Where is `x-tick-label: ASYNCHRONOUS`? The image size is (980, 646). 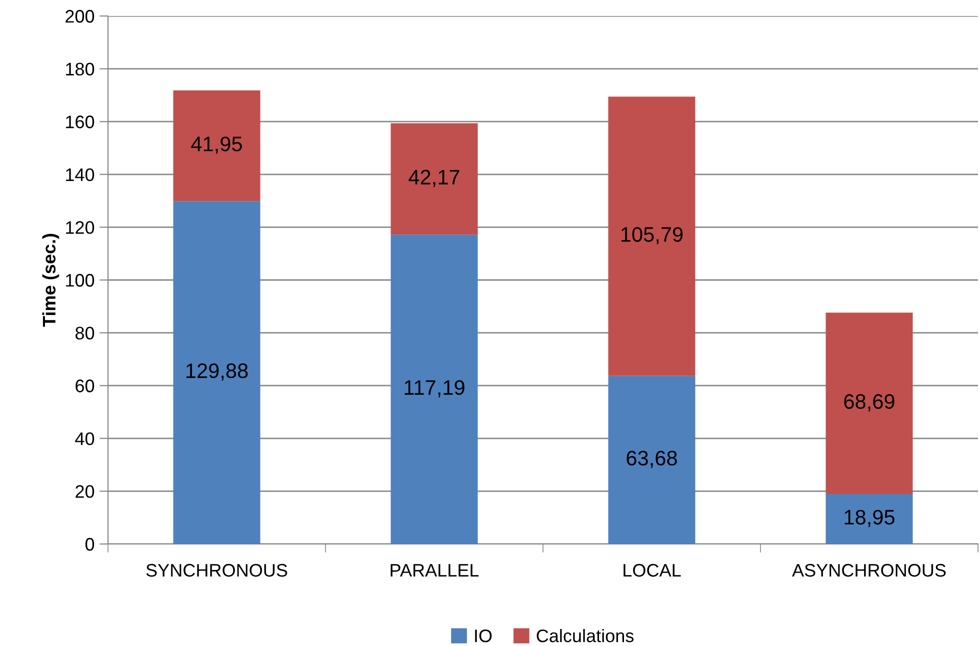
x-tick-label: ASYNCHRONOUS is located at coordinates (869, 570).